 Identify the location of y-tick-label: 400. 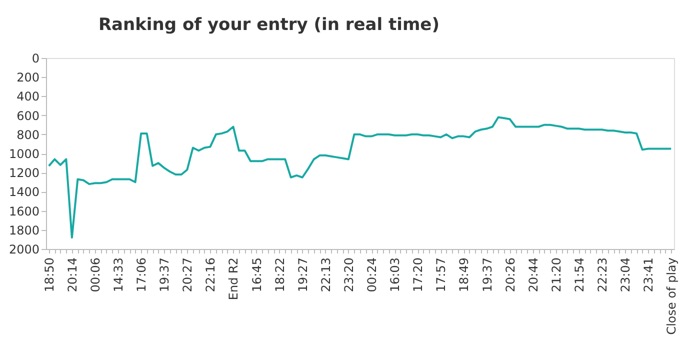
(28, 97).